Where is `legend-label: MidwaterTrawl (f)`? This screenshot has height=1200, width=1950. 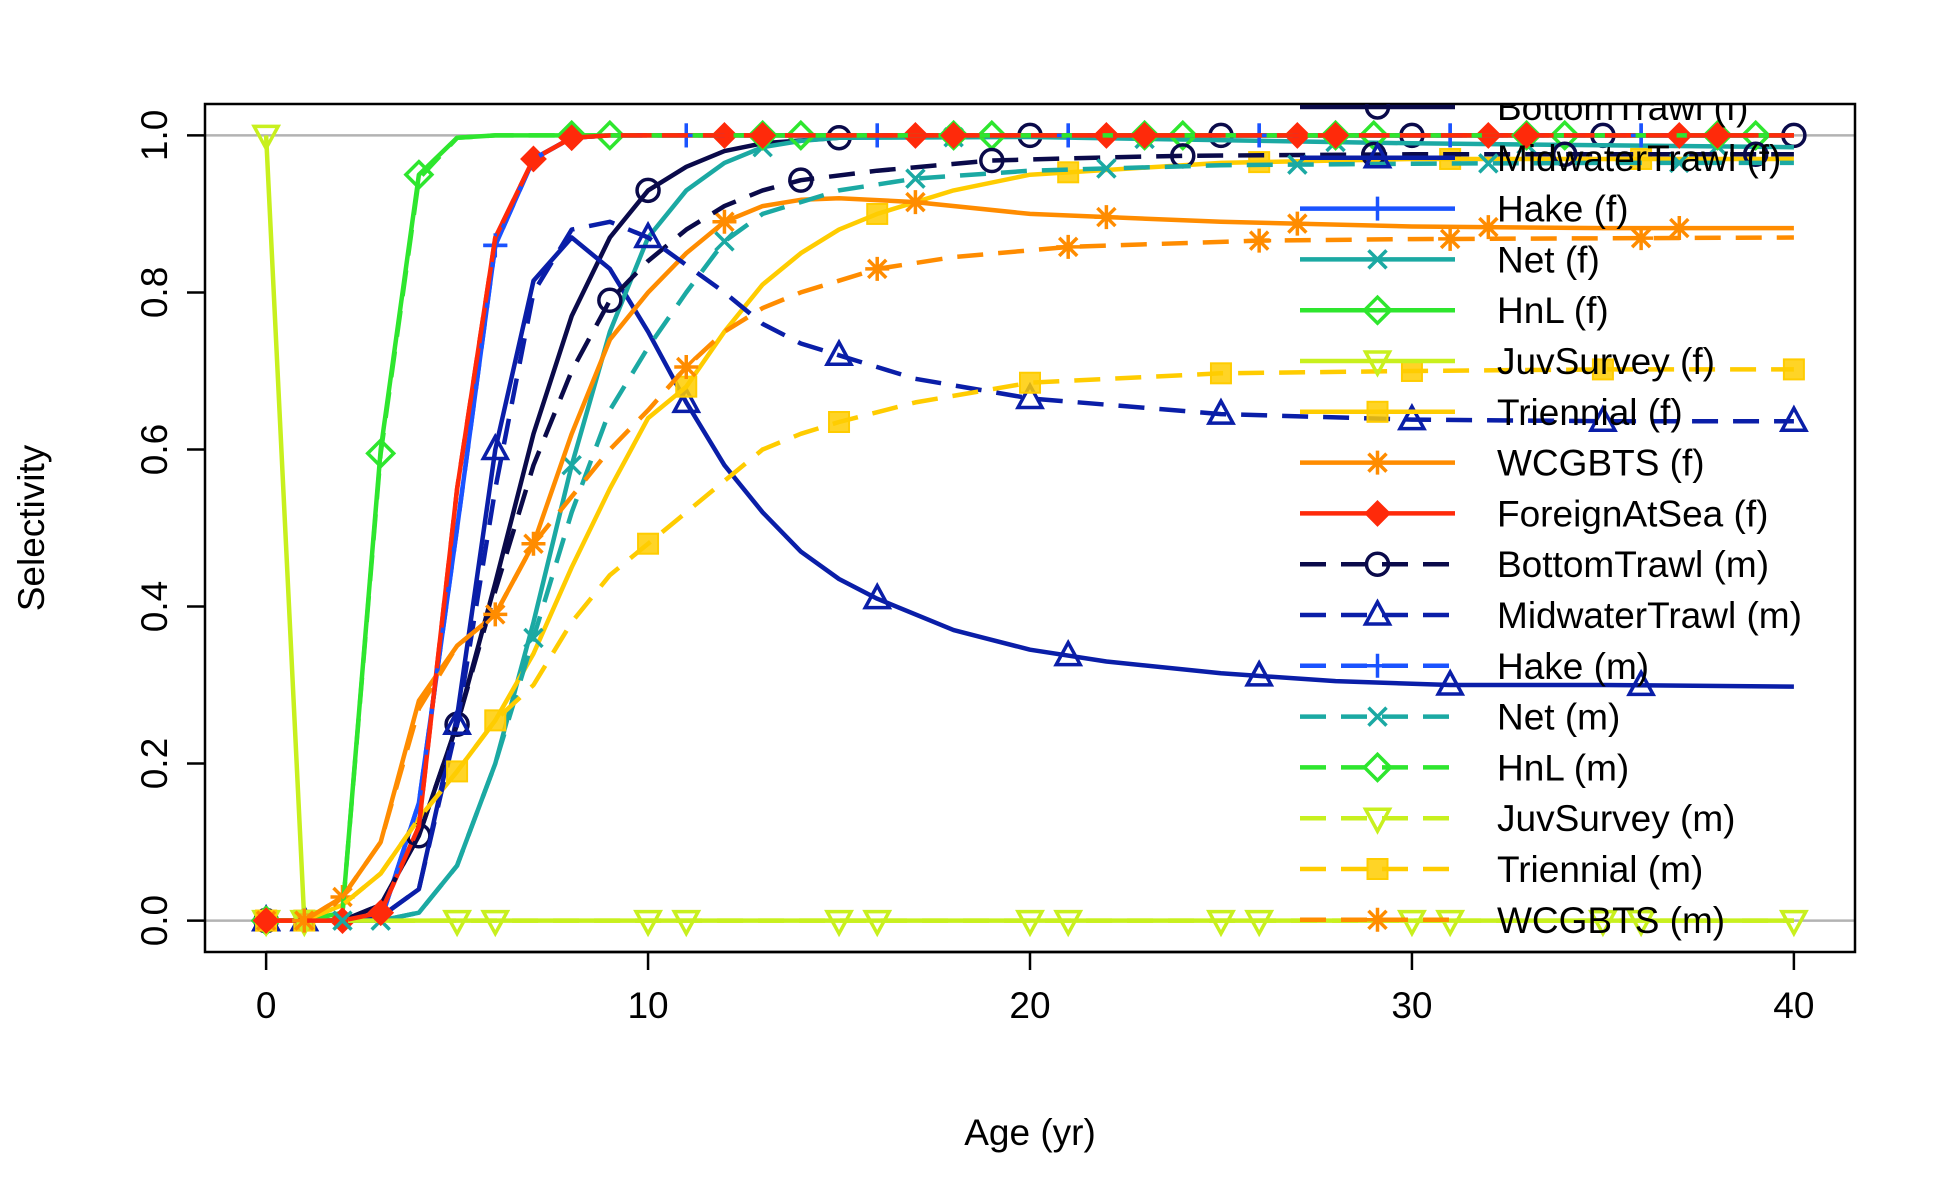 legend-label: MidwaterTrawl (f) is located at coordinates (1639, 158).